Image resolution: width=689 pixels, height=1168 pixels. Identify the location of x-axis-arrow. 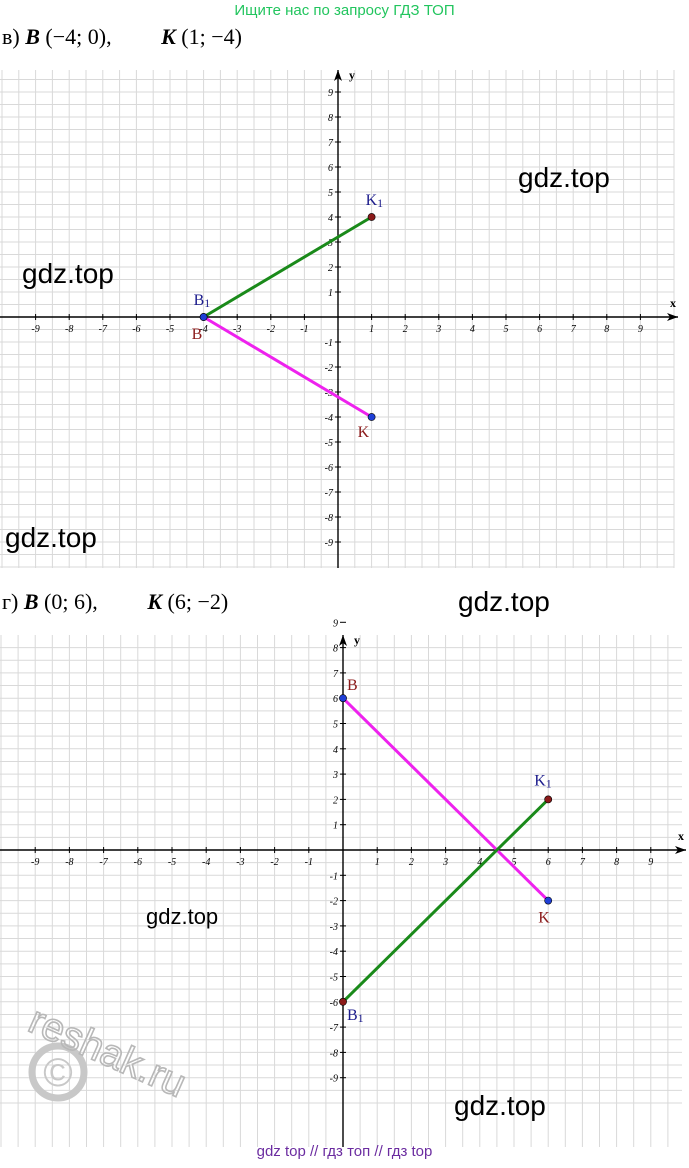
(672, 317).